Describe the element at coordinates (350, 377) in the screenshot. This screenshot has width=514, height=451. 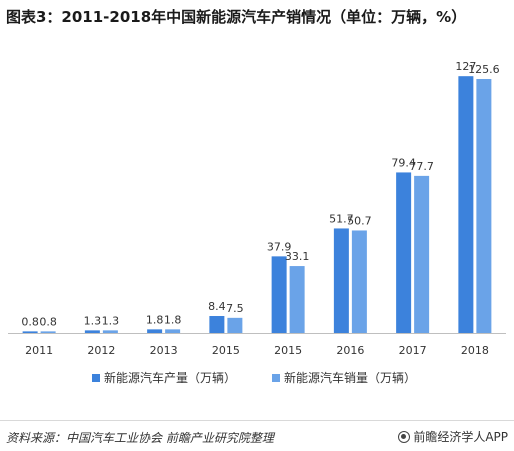
I see `legend-label-sales: 新能源汽车销量（万辆）` at that location.